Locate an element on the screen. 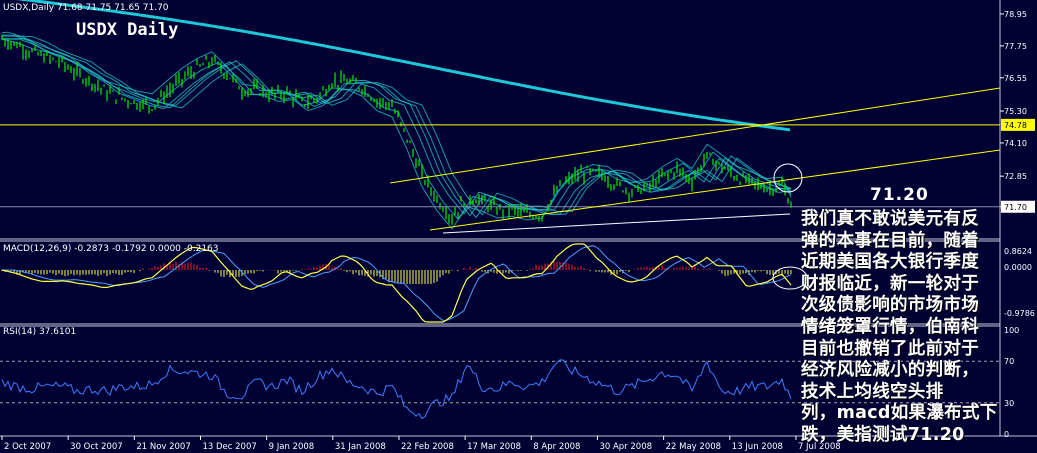  y-tick-label: 77.75 is located at coordinates (1015, 46).